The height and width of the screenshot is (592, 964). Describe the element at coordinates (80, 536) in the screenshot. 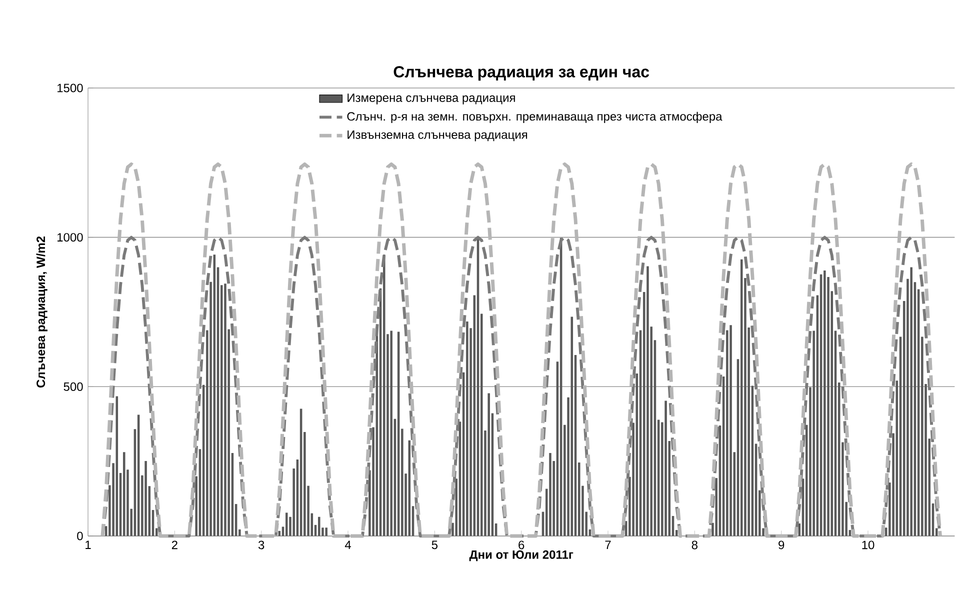

I see `y-tick-label: 0` at that location.